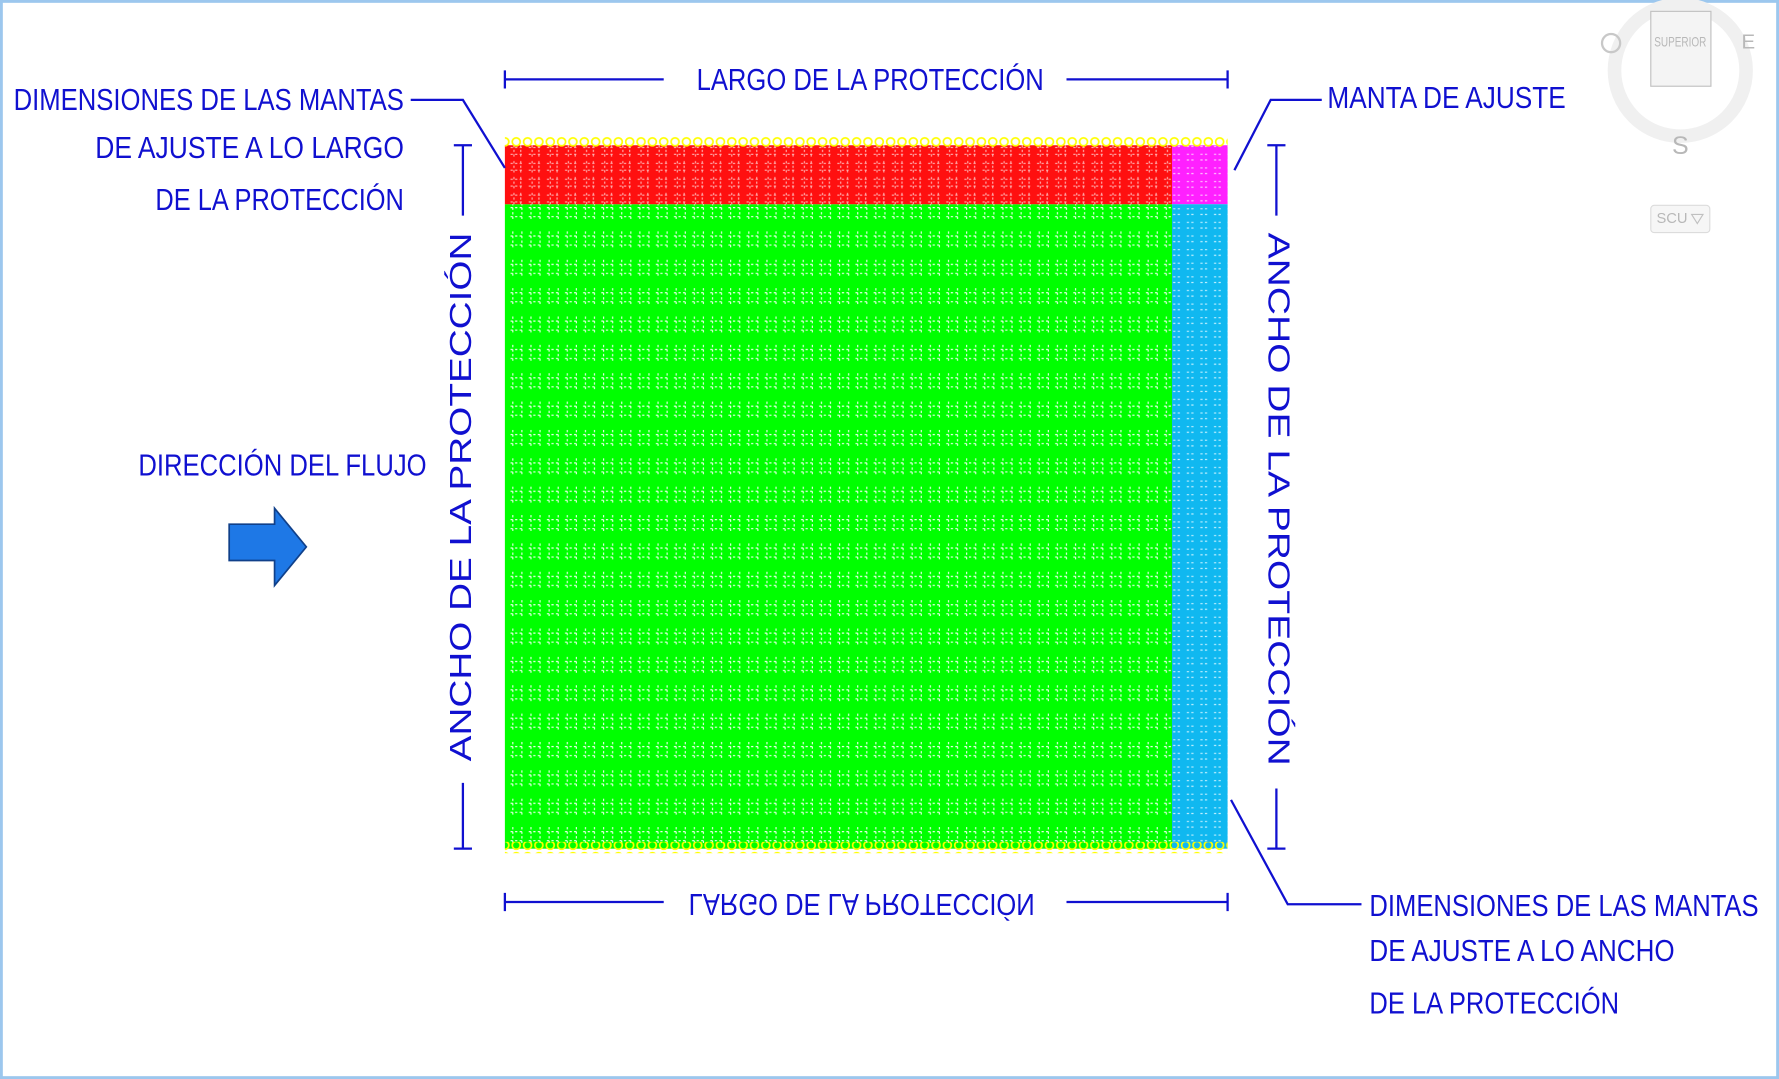 This screenshot has height=1079, width=1779. I want to click on viewcube: SUPERIOR S E SCU, so click(1678, 117).